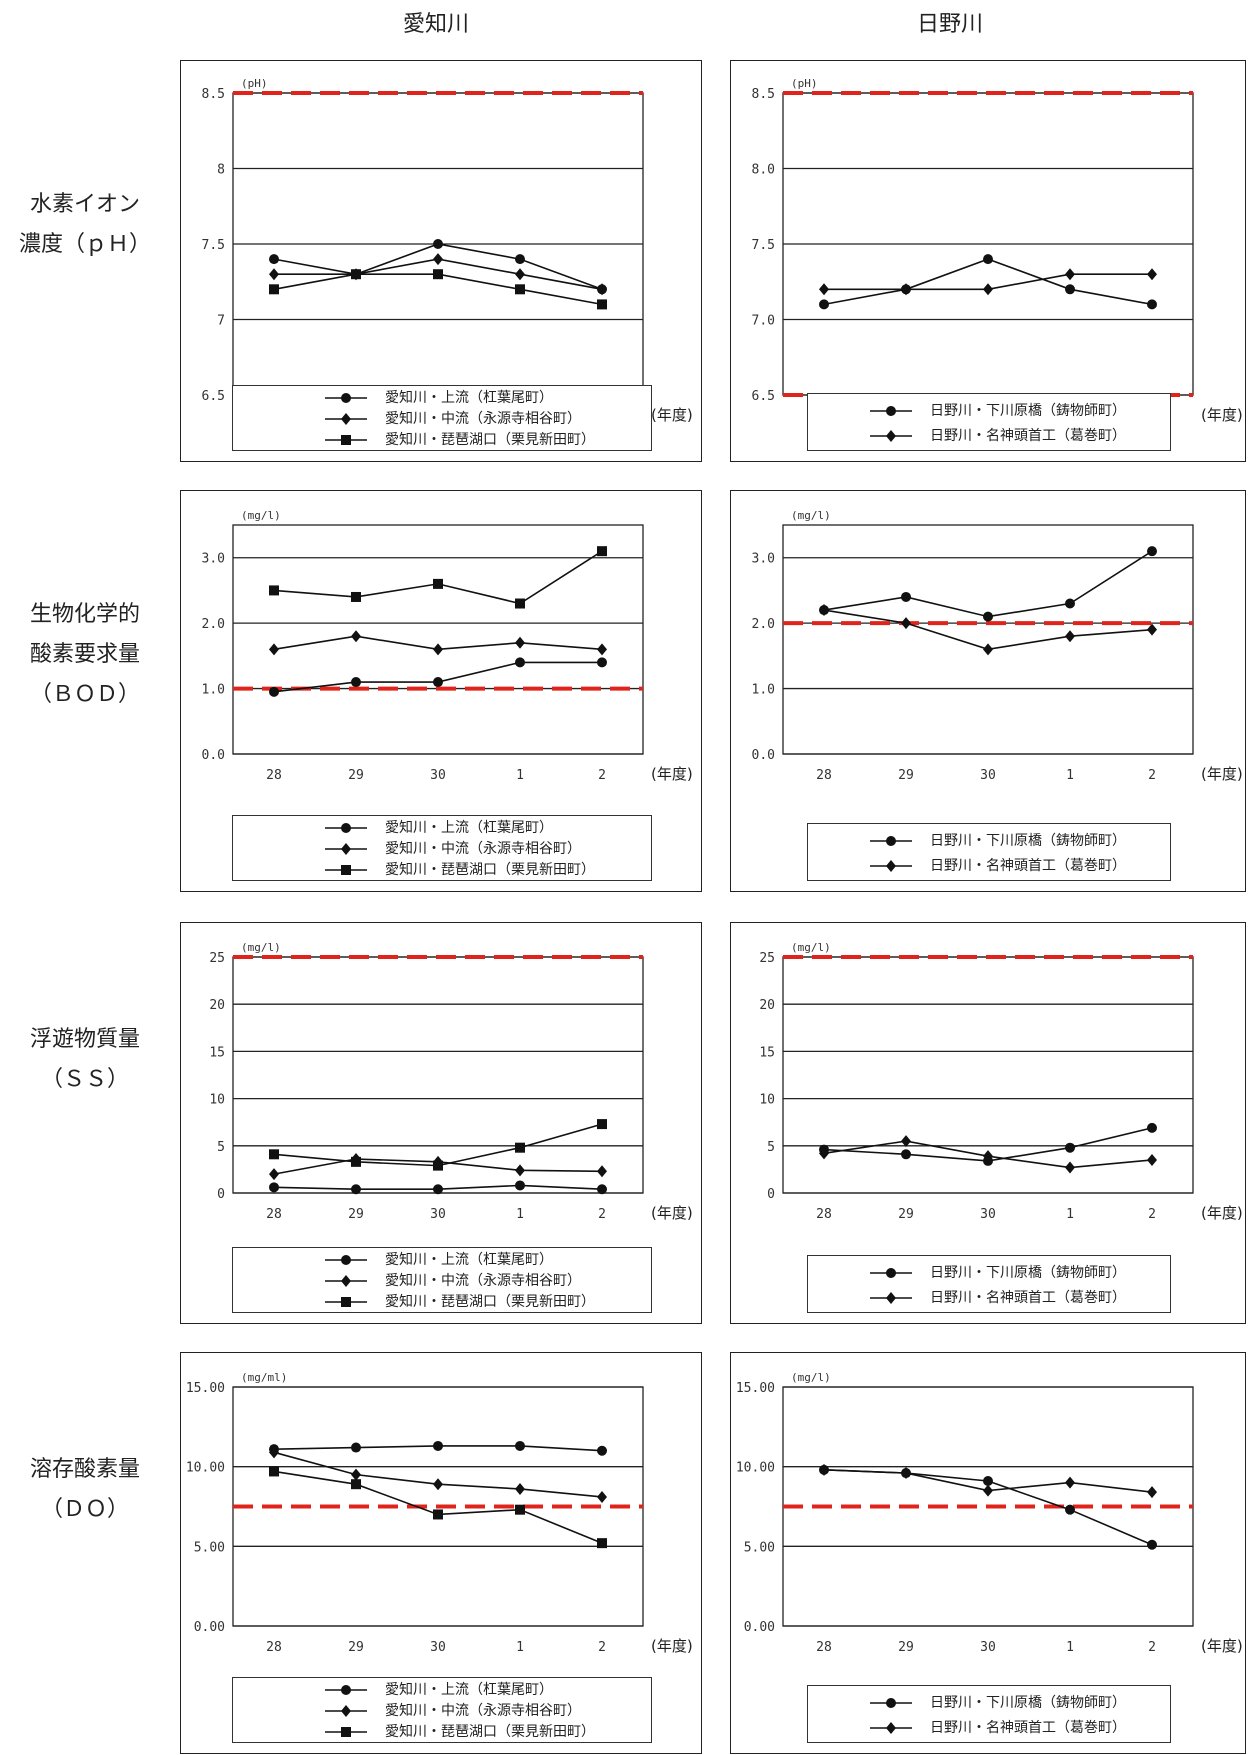  Describe the element at coordinates (213, 559) in the screenshot. I see `y-tick-label: 3.0` at that location.